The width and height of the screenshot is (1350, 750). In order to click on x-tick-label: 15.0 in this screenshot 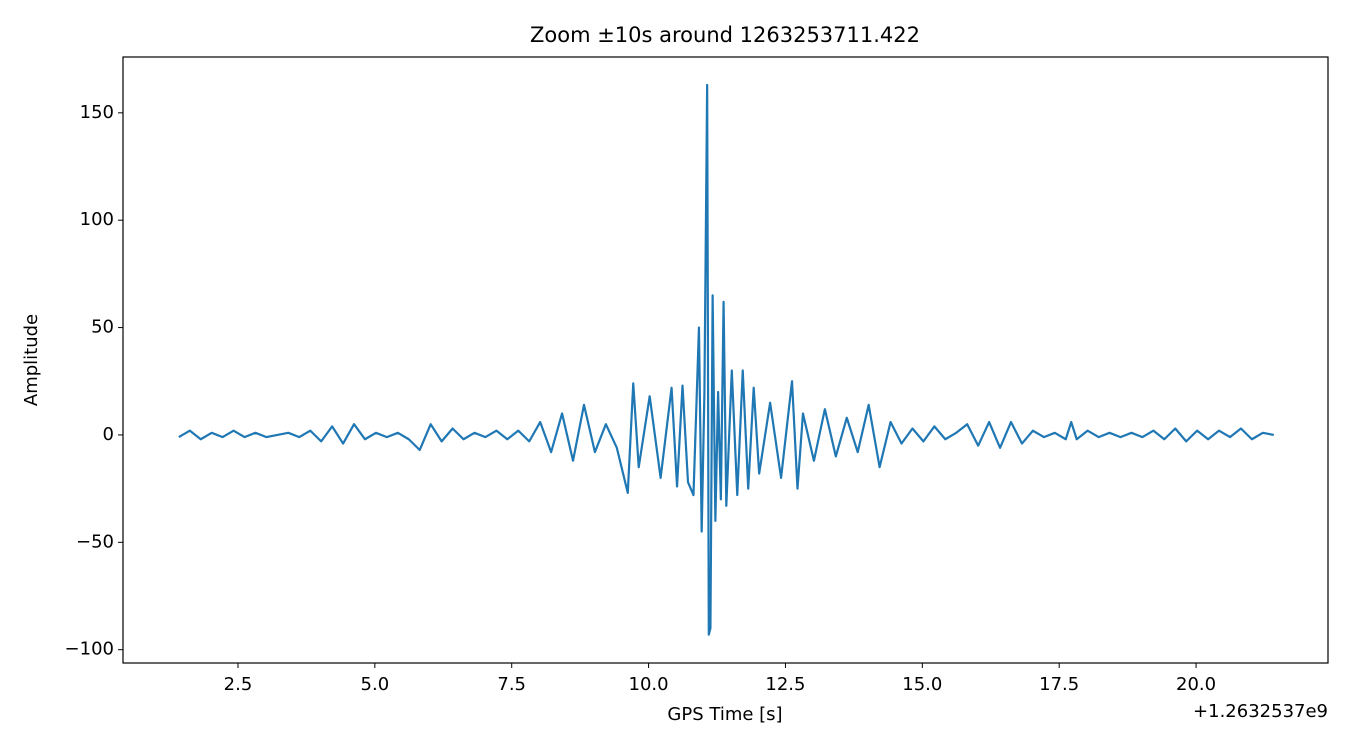, I will do `click(922, 684)`.